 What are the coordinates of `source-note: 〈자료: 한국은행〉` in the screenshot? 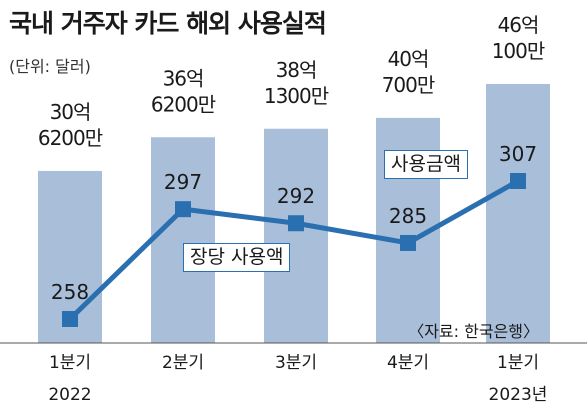 It's located at (473, 331).